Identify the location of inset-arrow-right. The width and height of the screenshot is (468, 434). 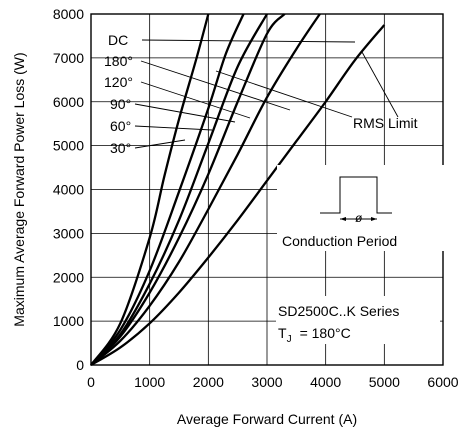
(374, 219).